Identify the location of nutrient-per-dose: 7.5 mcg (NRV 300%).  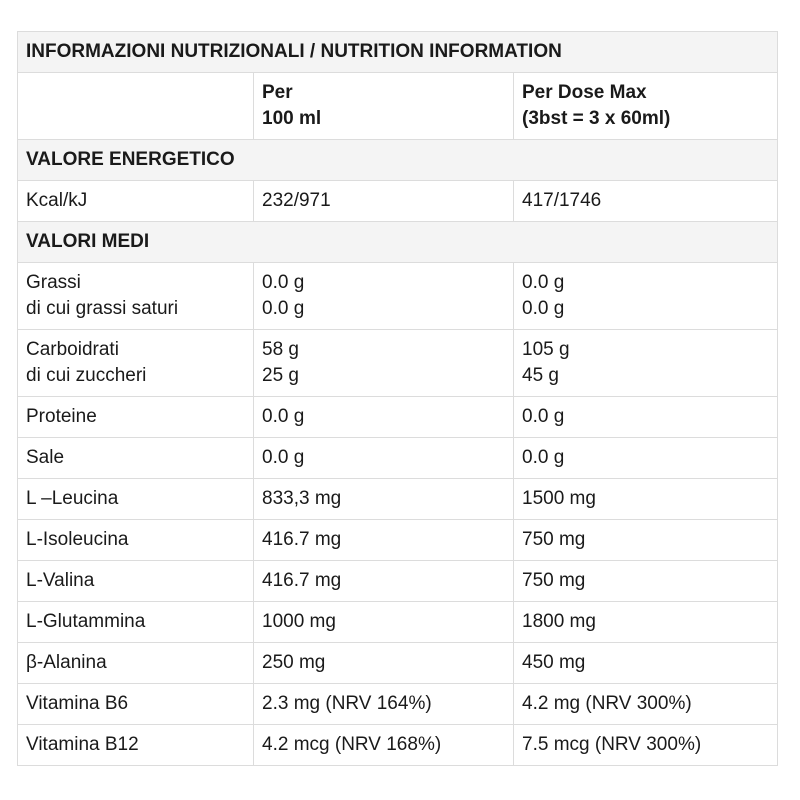
(645, 745).